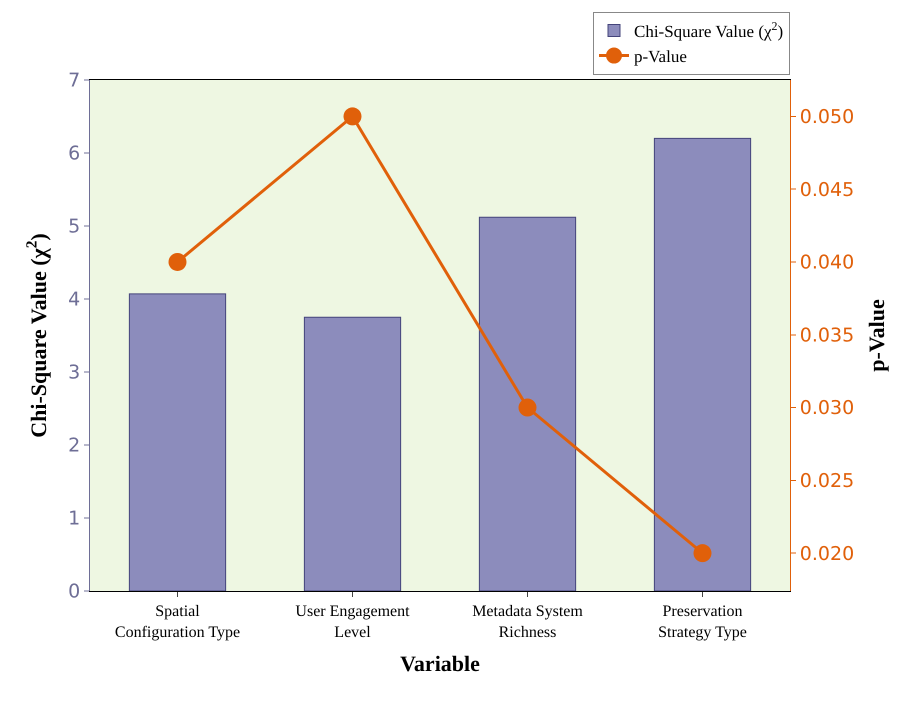  I want to click on y-tick-label: 4, so click(74, 299).